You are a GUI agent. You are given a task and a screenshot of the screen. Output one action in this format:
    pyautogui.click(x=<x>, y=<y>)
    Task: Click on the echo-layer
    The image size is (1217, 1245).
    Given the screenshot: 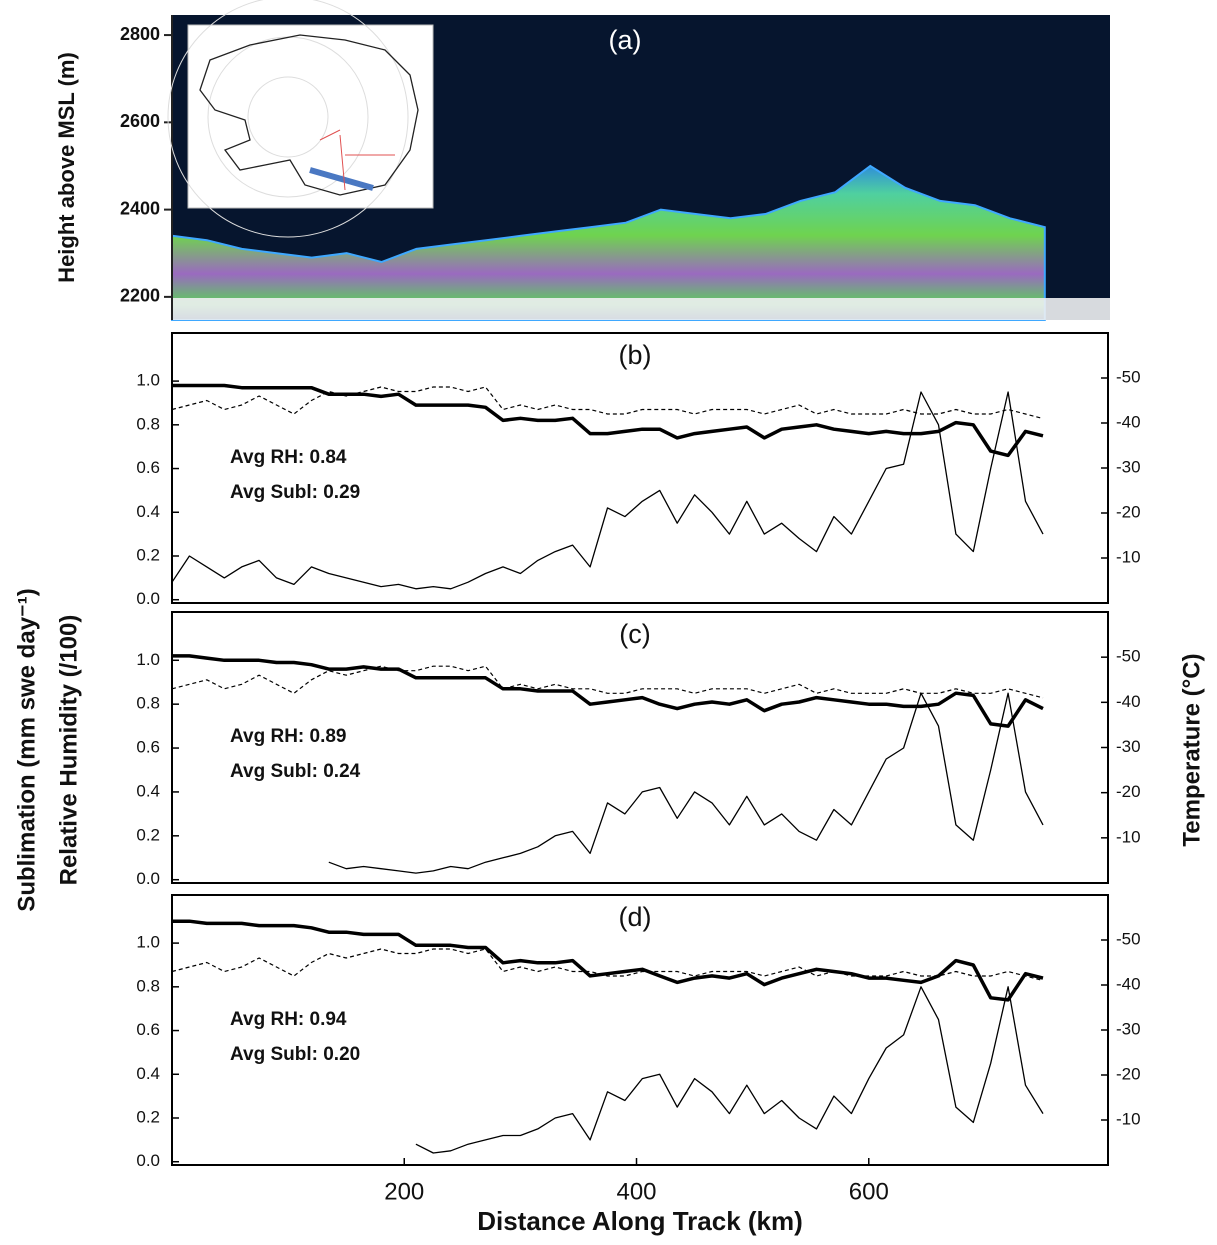 What is the action you would take?
    pyautogui.click(x=608, y=242)
    